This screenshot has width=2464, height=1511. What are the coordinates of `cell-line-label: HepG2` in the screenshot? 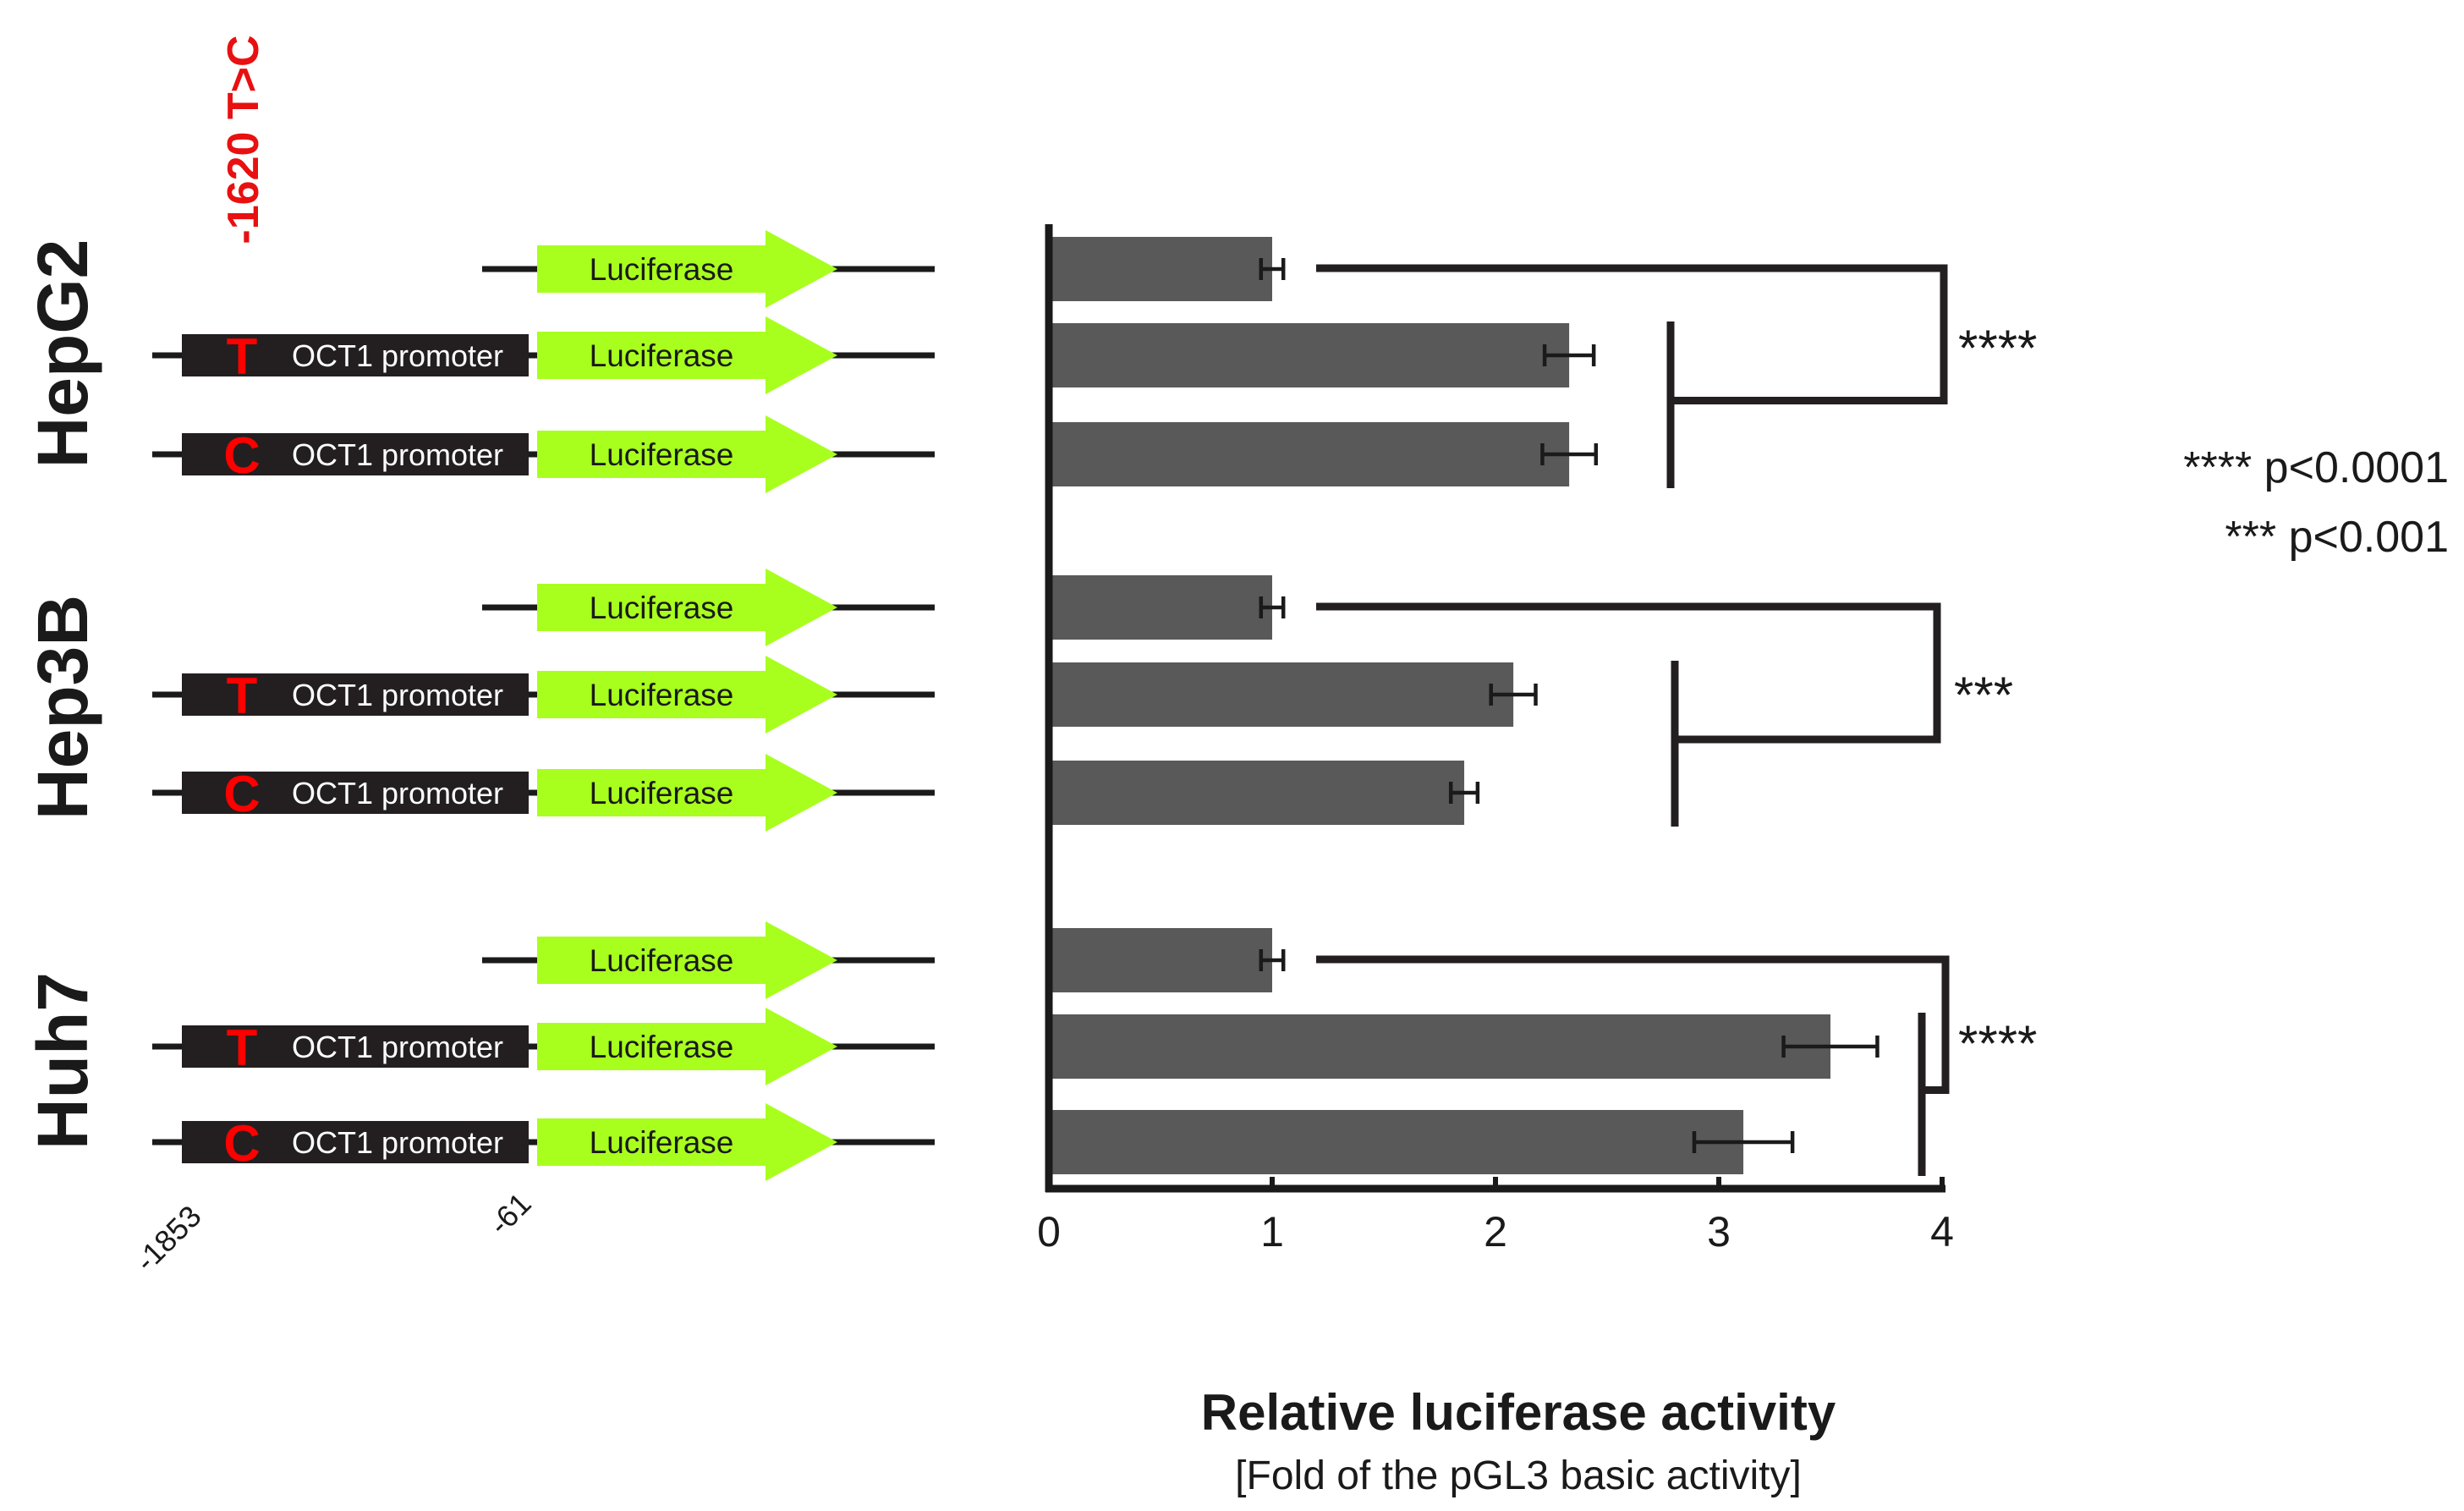 It's located at (63, 354).